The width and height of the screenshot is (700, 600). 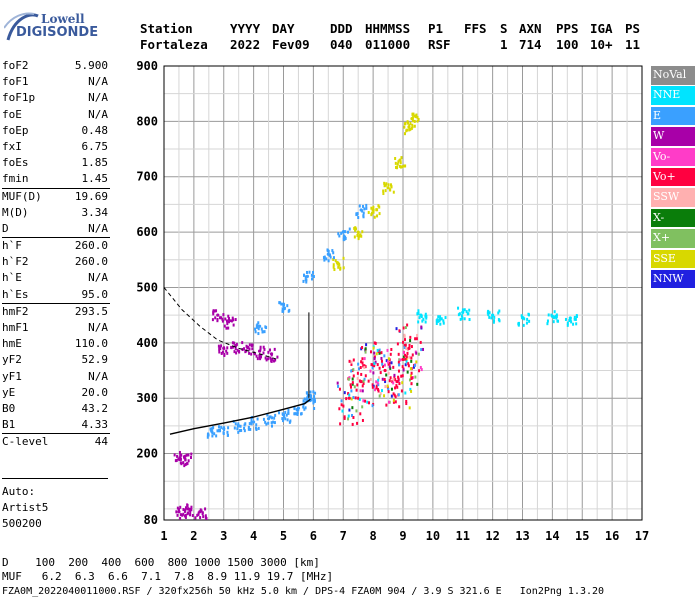 What do you see at coordinates (147, 66) in the screenshot?
I see `y-tick-label: 900` at bounding box center [147, 66].